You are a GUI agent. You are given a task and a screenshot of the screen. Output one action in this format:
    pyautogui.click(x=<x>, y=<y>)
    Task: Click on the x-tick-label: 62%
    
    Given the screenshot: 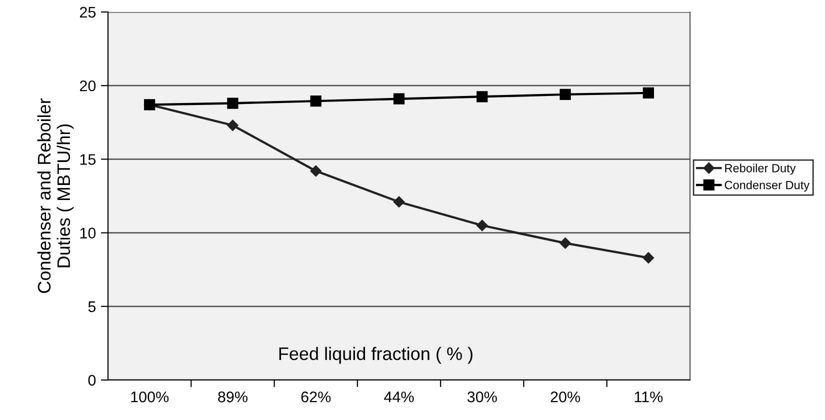 What is the action you would take?
    pyautogui.click(x=316, y=397)
    